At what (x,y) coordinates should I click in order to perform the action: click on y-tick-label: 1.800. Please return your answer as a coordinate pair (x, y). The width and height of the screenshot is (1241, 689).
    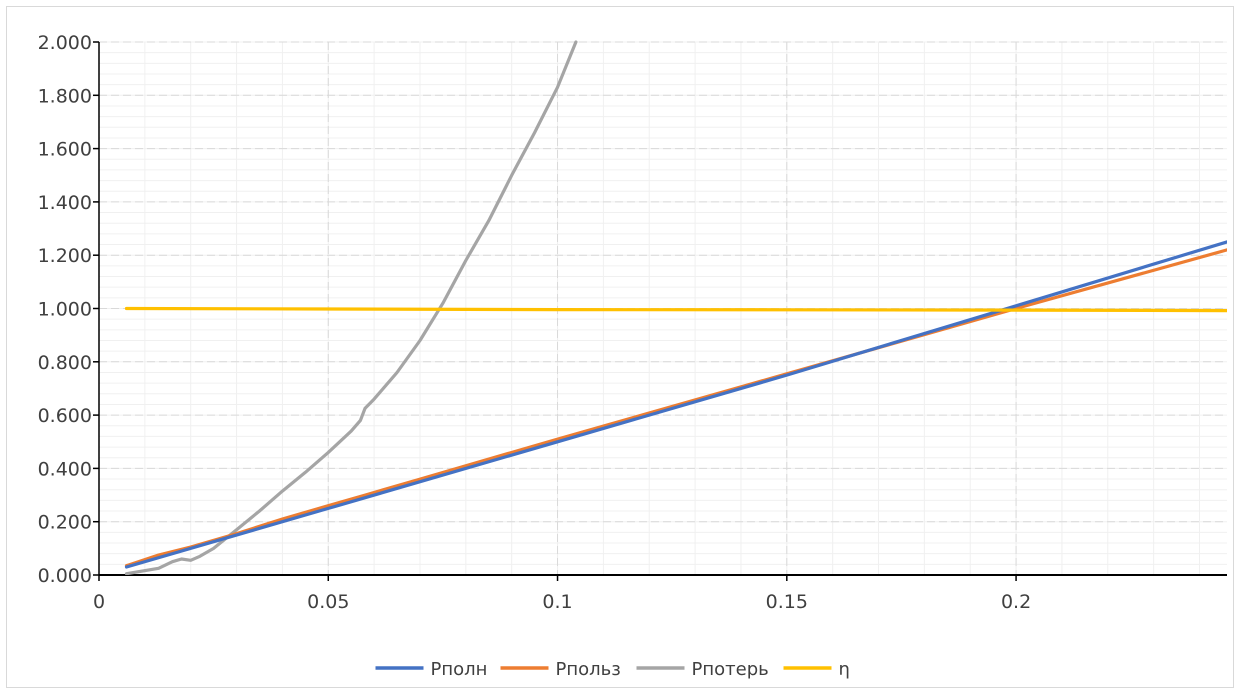
    Looking at the image, I should click on (65, 96).